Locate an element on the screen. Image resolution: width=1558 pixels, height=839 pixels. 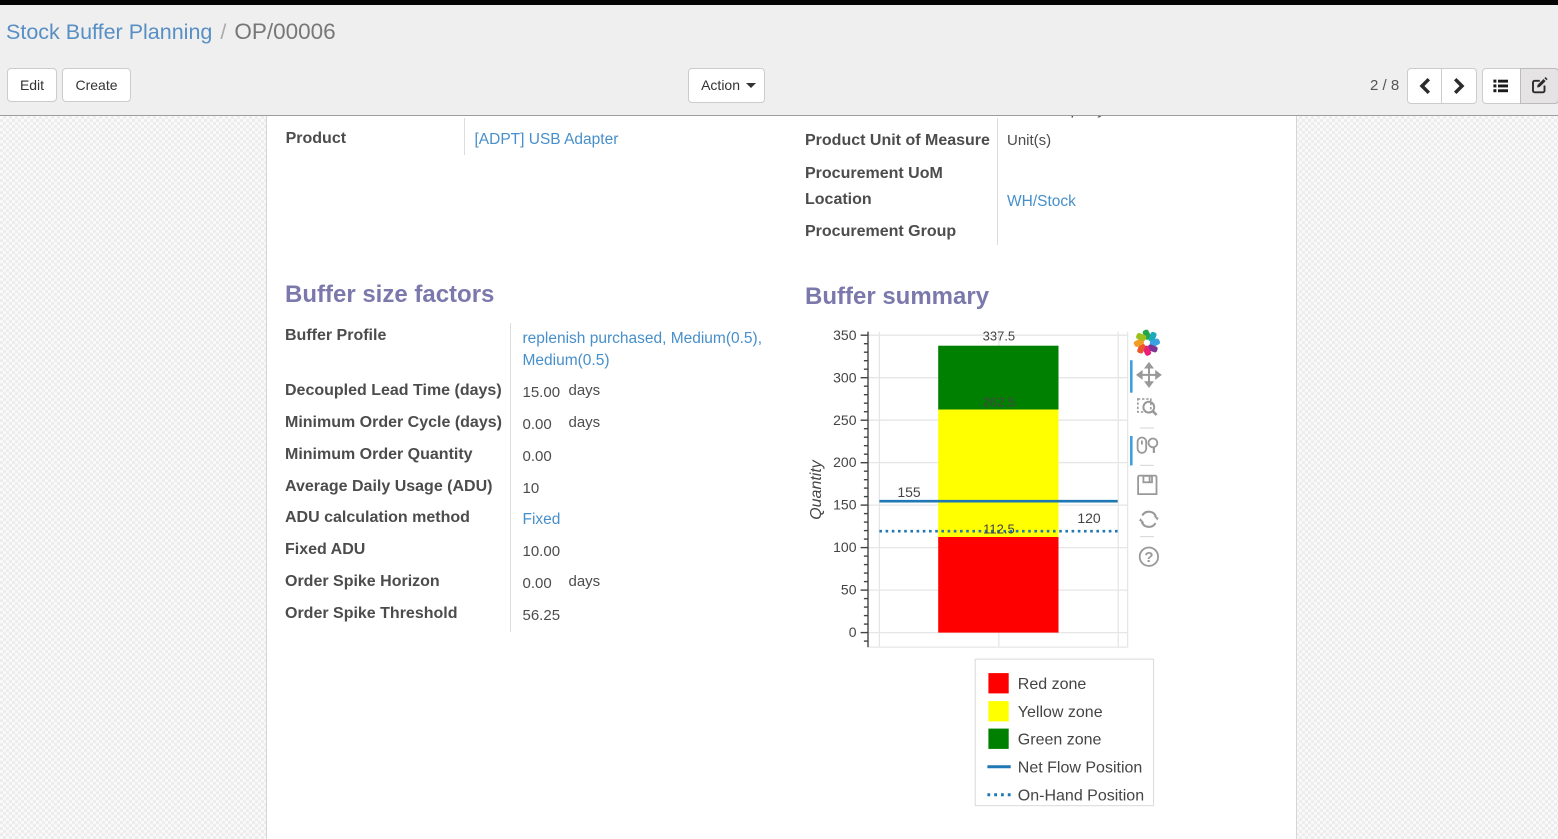
svg-text: 337.5 is located at coordinates (999, 335).